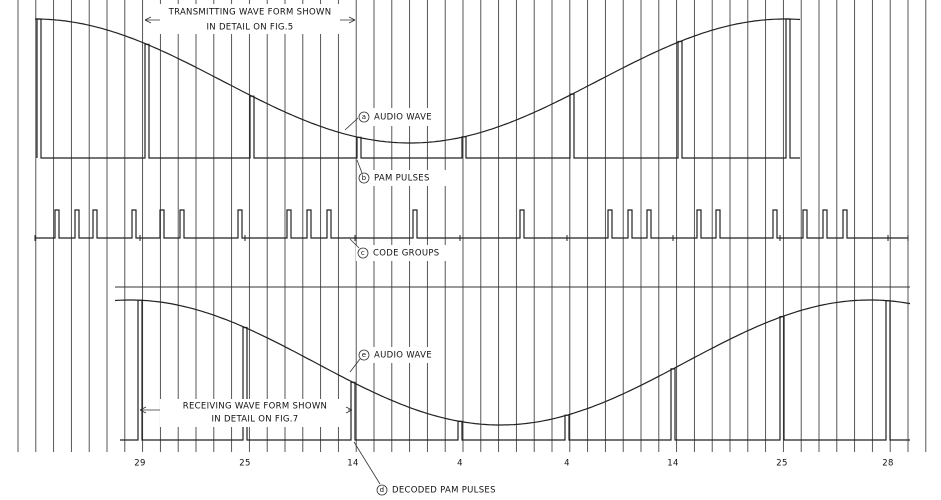  I want to click on label-text: DECODED PAM PULSES, so click(444, 491).